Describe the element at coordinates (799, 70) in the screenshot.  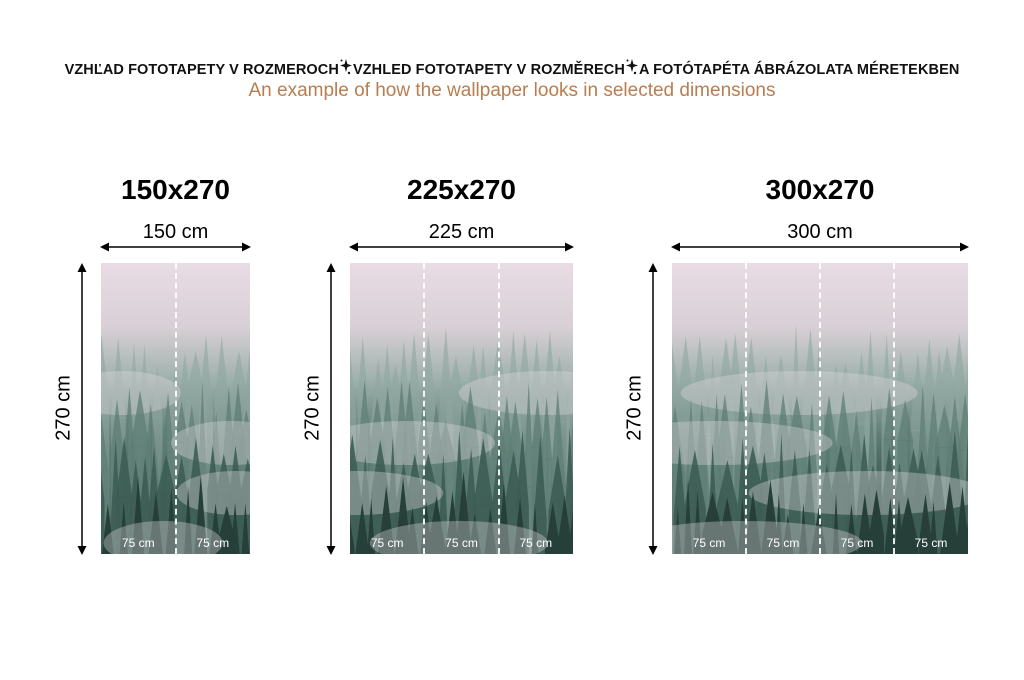
I see `header-hu: A FOTÓTAPÉTA ÁBRÁZOLATA MÉRETEKBEN` at that location.